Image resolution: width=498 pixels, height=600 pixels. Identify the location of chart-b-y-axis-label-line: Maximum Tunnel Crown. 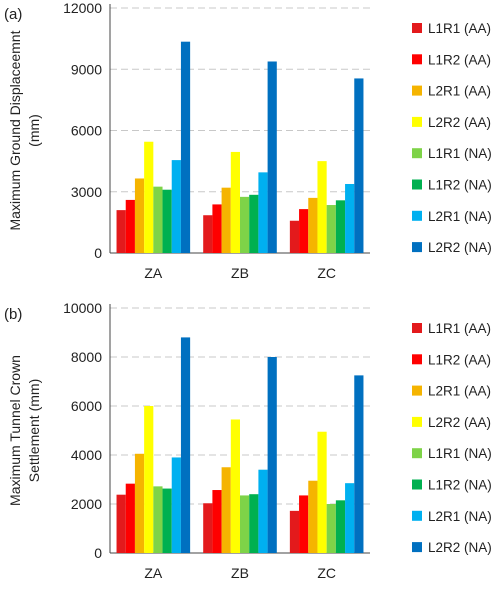
(15, 430).